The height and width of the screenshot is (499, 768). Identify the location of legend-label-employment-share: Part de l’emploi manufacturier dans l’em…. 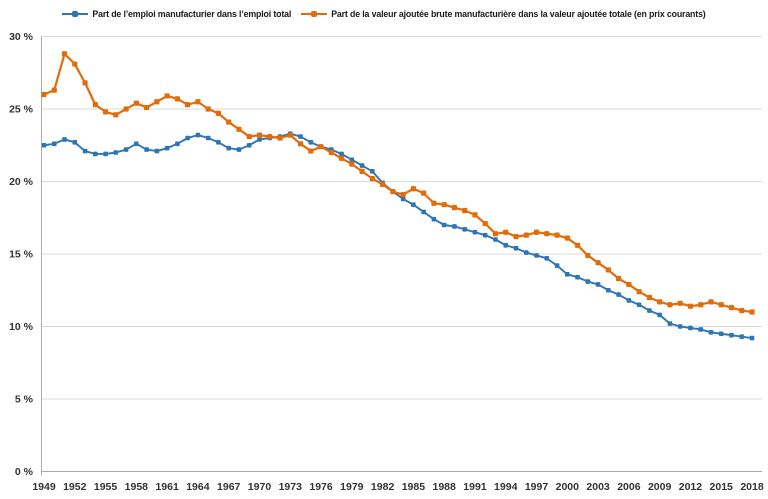
(192, 14).